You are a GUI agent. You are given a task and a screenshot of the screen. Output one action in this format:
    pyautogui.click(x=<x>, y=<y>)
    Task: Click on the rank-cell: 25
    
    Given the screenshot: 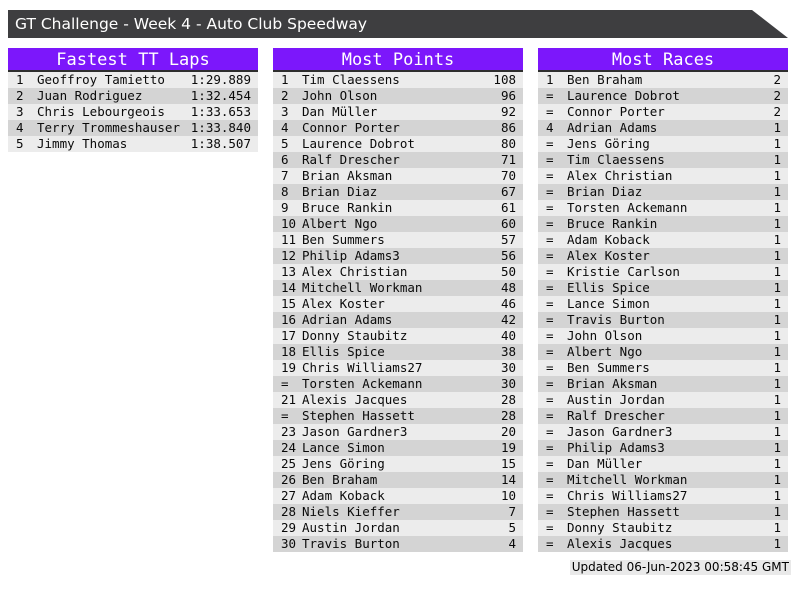 What is the action you would take?
    pyautogui.click(x=289, y=463)
    